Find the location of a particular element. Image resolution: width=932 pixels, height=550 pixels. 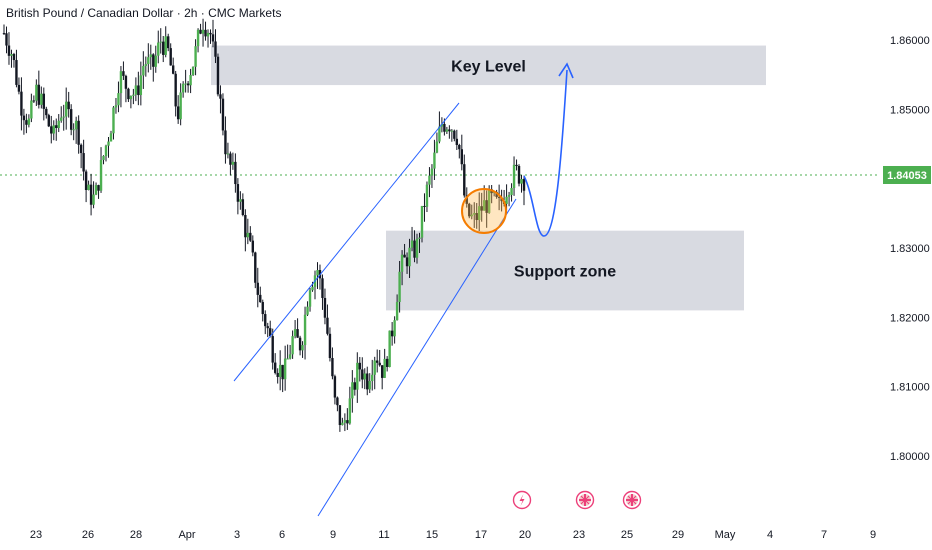

y-tick-label: 1.85000 is located at coordinates (910, 110).